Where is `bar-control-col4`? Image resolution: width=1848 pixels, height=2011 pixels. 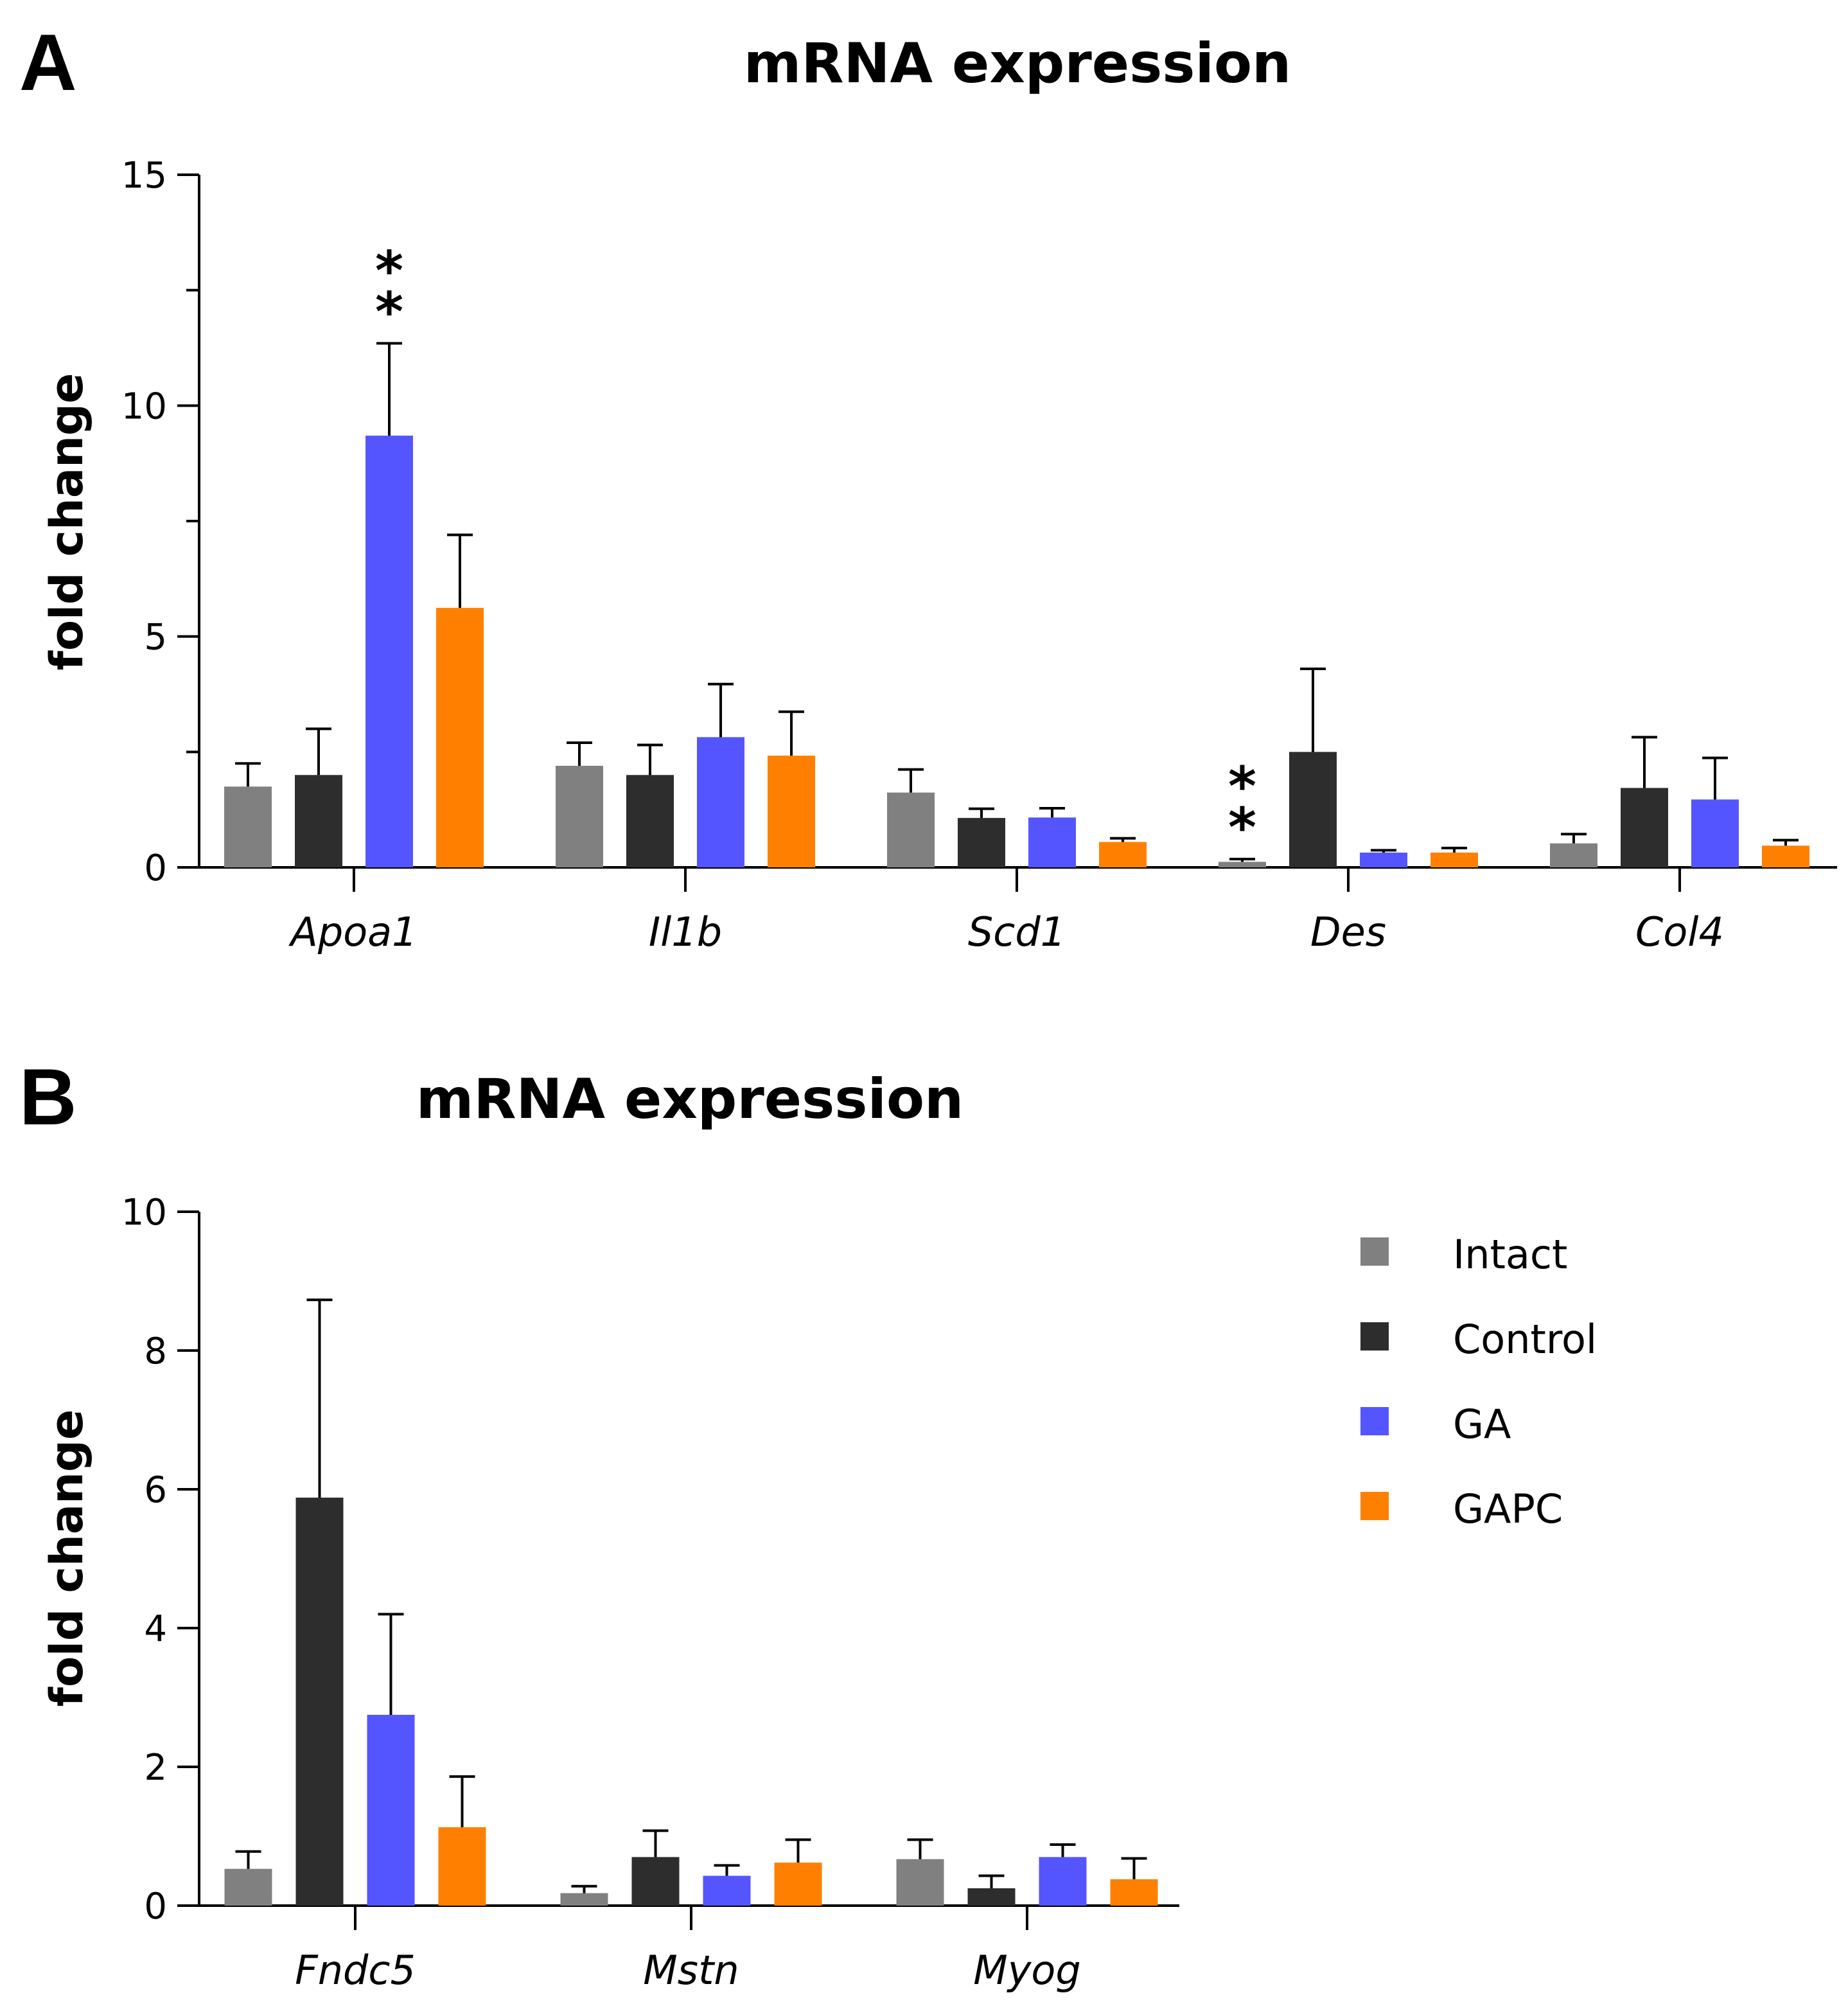 bar-control-col4 is located at coordinates (1644, 827).